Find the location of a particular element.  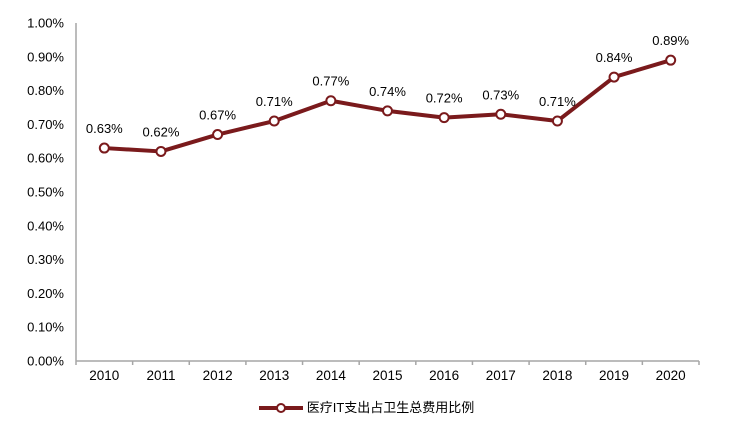

x-axis-tick-label: 2011 is located at coordinates (160, 375).